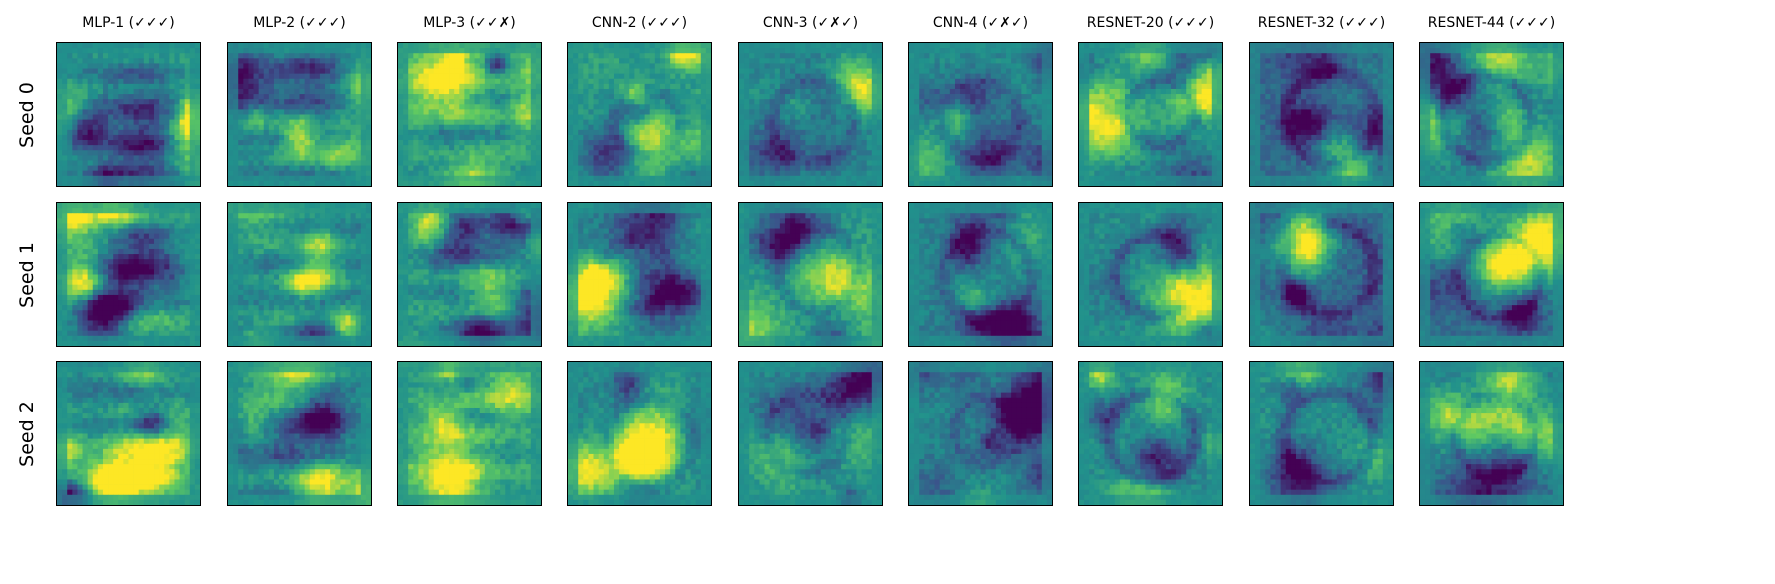 This screenshot has height=584, width=1775. Describe the element at coordinates (1492, 23) in the screenshot. I see `column-title: RESNET-44 (✓✓✓)` at that location.